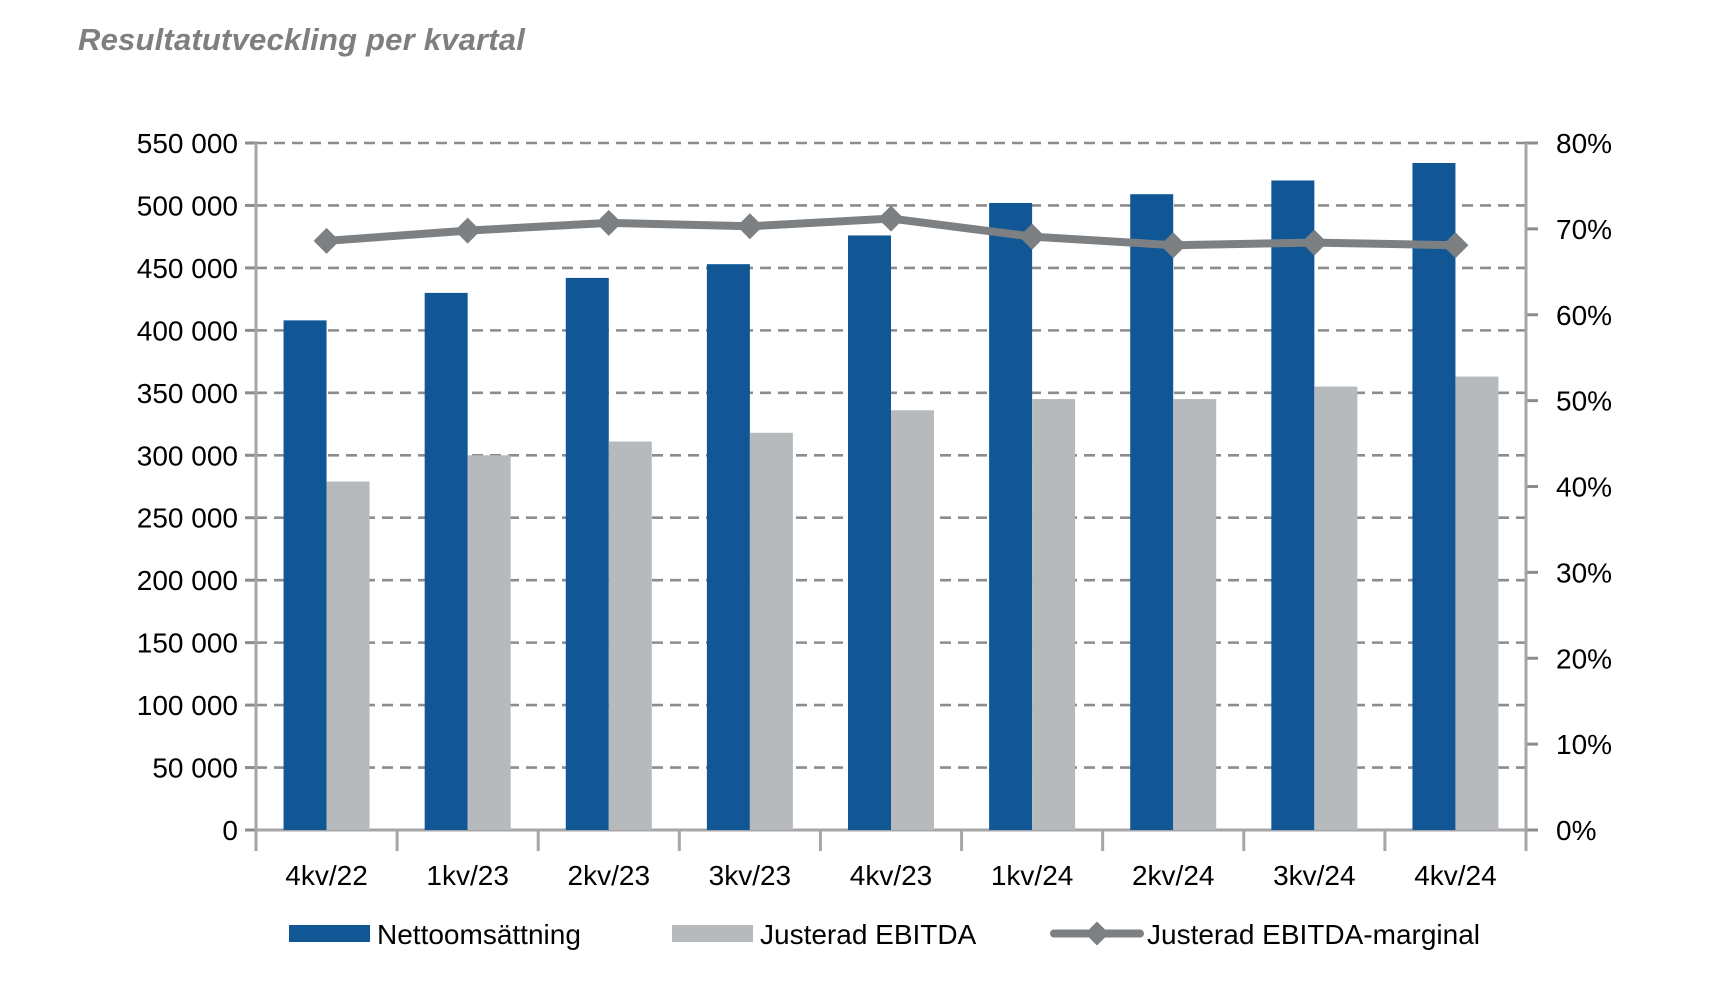 Image resolution: width=1712 pixels, height=1000 pixels. What do you see at coordinates (326, 875) in the screenshot?
I see `x-axis-label: 4kv/22` at bounding box center [326, 875].